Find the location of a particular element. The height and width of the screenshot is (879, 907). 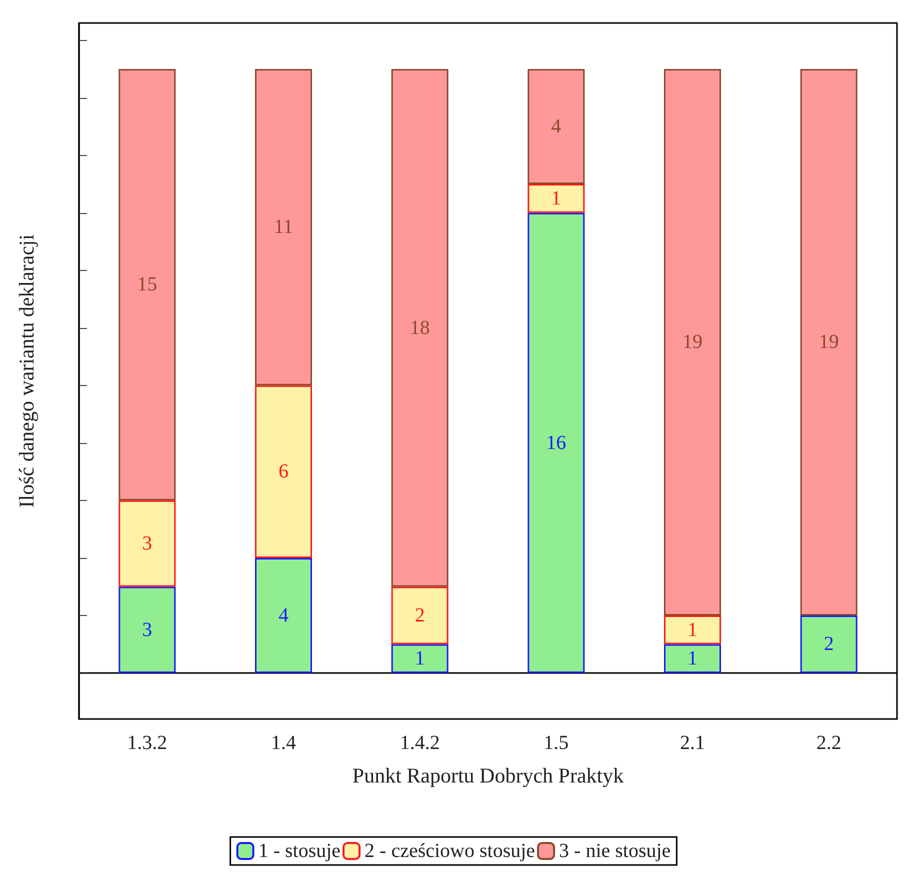

legend-label: 2 - cześciowo stosuje is located at coordinates (450, 851).